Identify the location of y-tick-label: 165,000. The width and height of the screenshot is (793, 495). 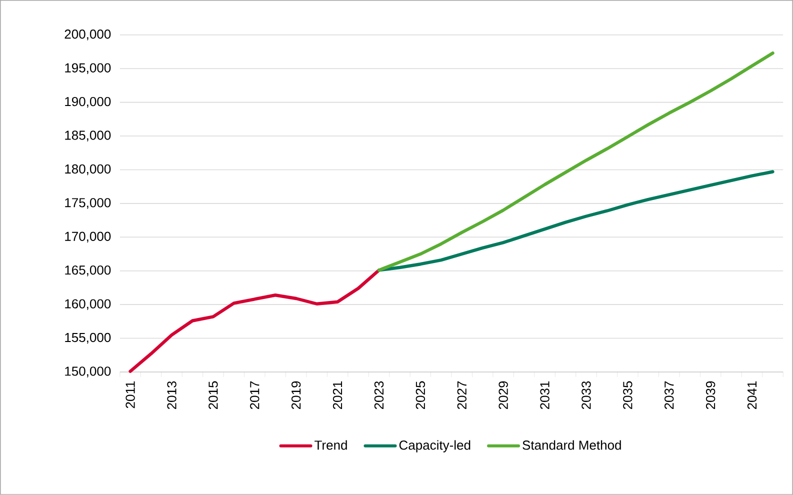
(88, 271).